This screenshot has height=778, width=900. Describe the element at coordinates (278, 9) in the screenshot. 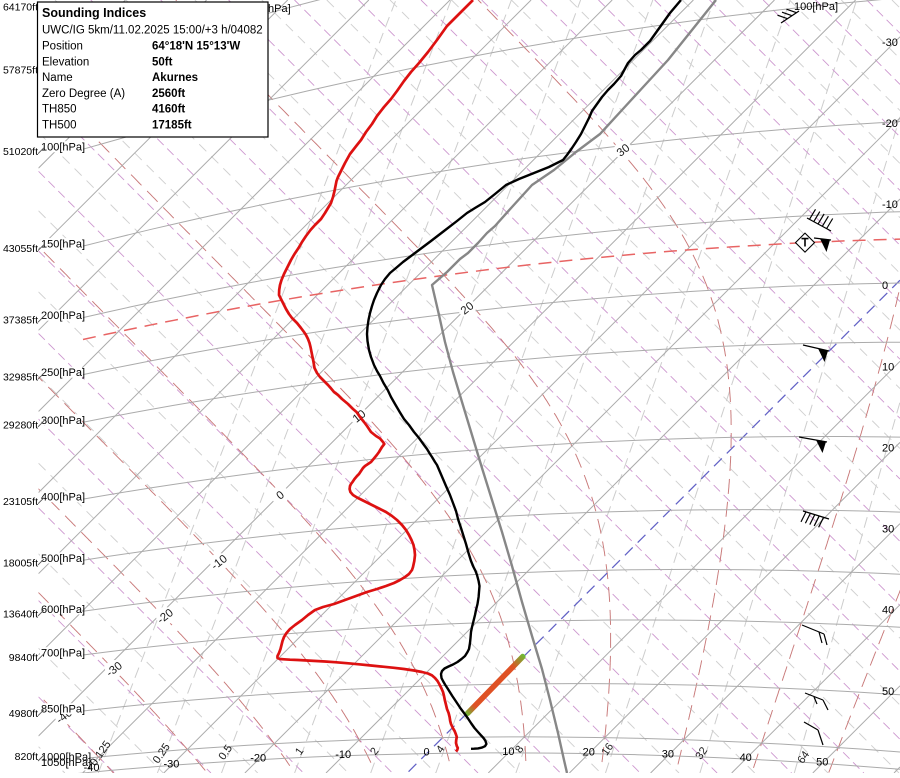

I see `svg-text: [hPa]` at that location.